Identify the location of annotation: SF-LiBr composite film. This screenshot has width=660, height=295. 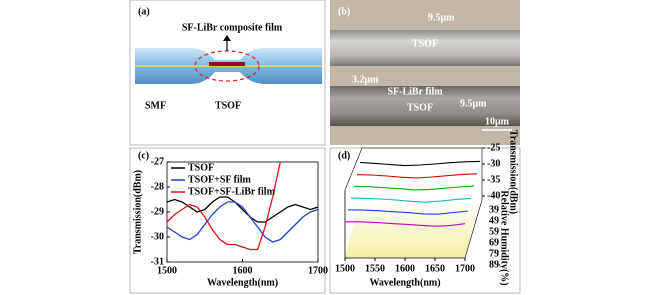
(232, 27).